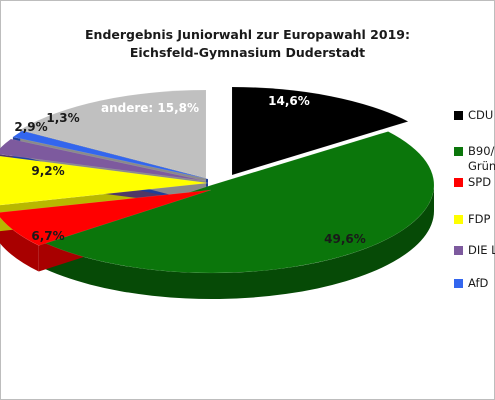 This screenshot has height=400, width=495. I want to click on legend-label-5: AfD, so click(478, 283).